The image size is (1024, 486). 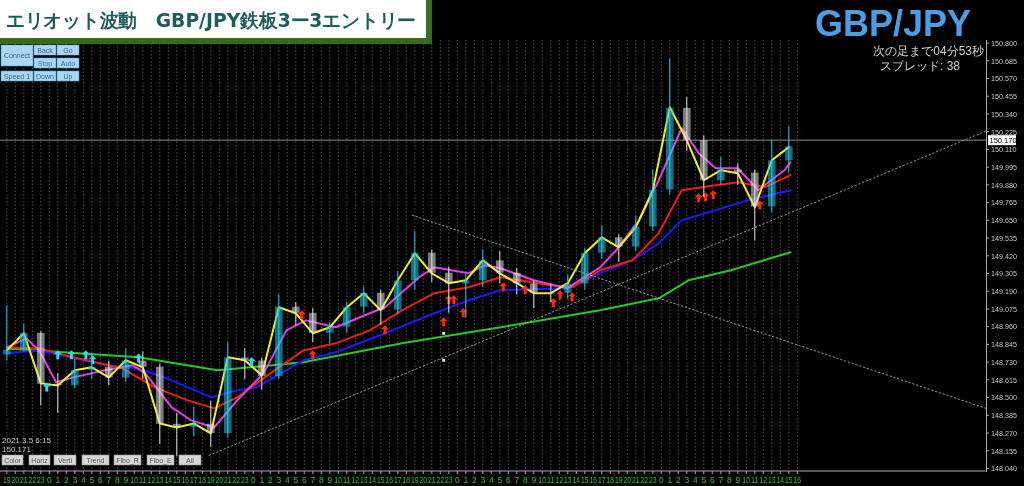 What do you see at coordinates (893, 23) in the screenshot?
I see `annotation: GBP/JPY` at bounding box center [893, 23].